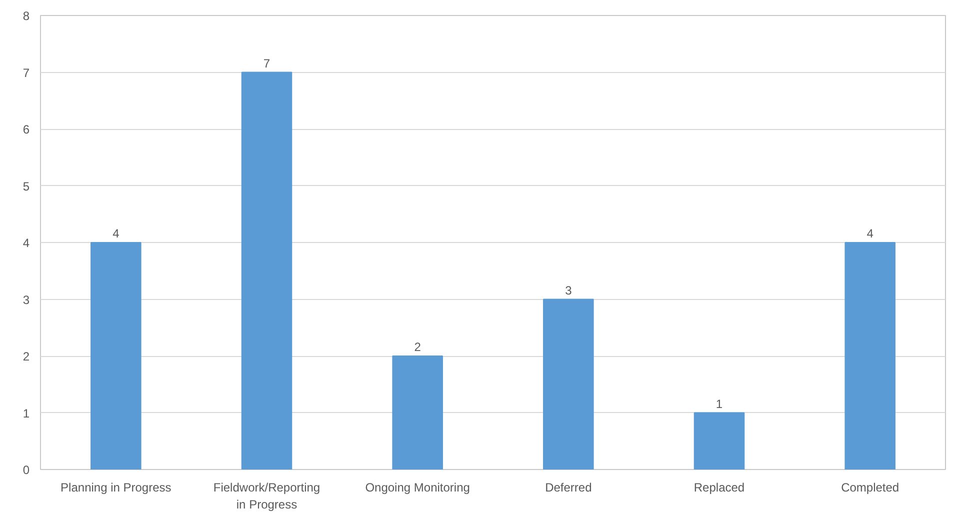  I want to click on y-tick-label: 0, so click(26, 470).